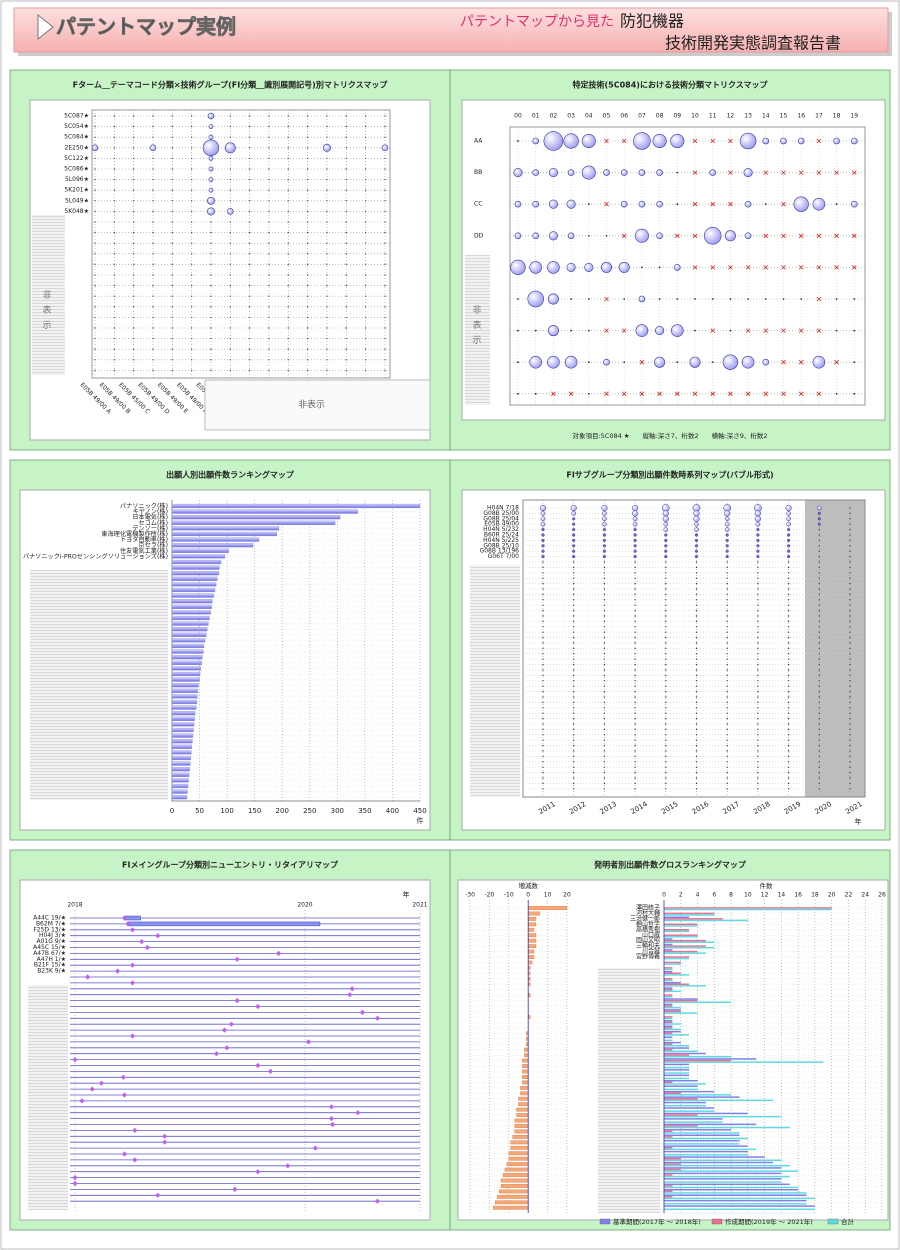 The width and height of the screenshot is (900, 1250). What do you see at coordinates (503, 508) in the screenshot?
I see `row-label: H04N 7/18` at bounding box center [503, 508].